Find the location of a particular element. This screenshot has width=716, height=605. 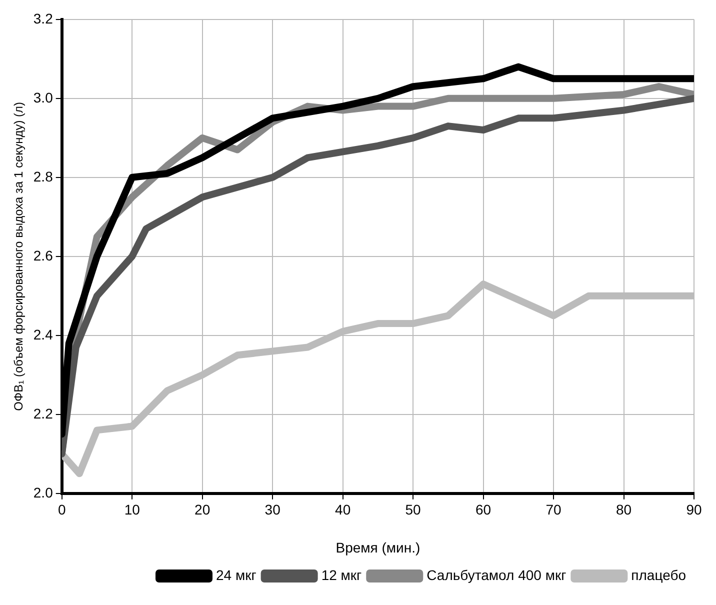

x-axis-title: Время (мин.) is located at coordinates (378, 547).